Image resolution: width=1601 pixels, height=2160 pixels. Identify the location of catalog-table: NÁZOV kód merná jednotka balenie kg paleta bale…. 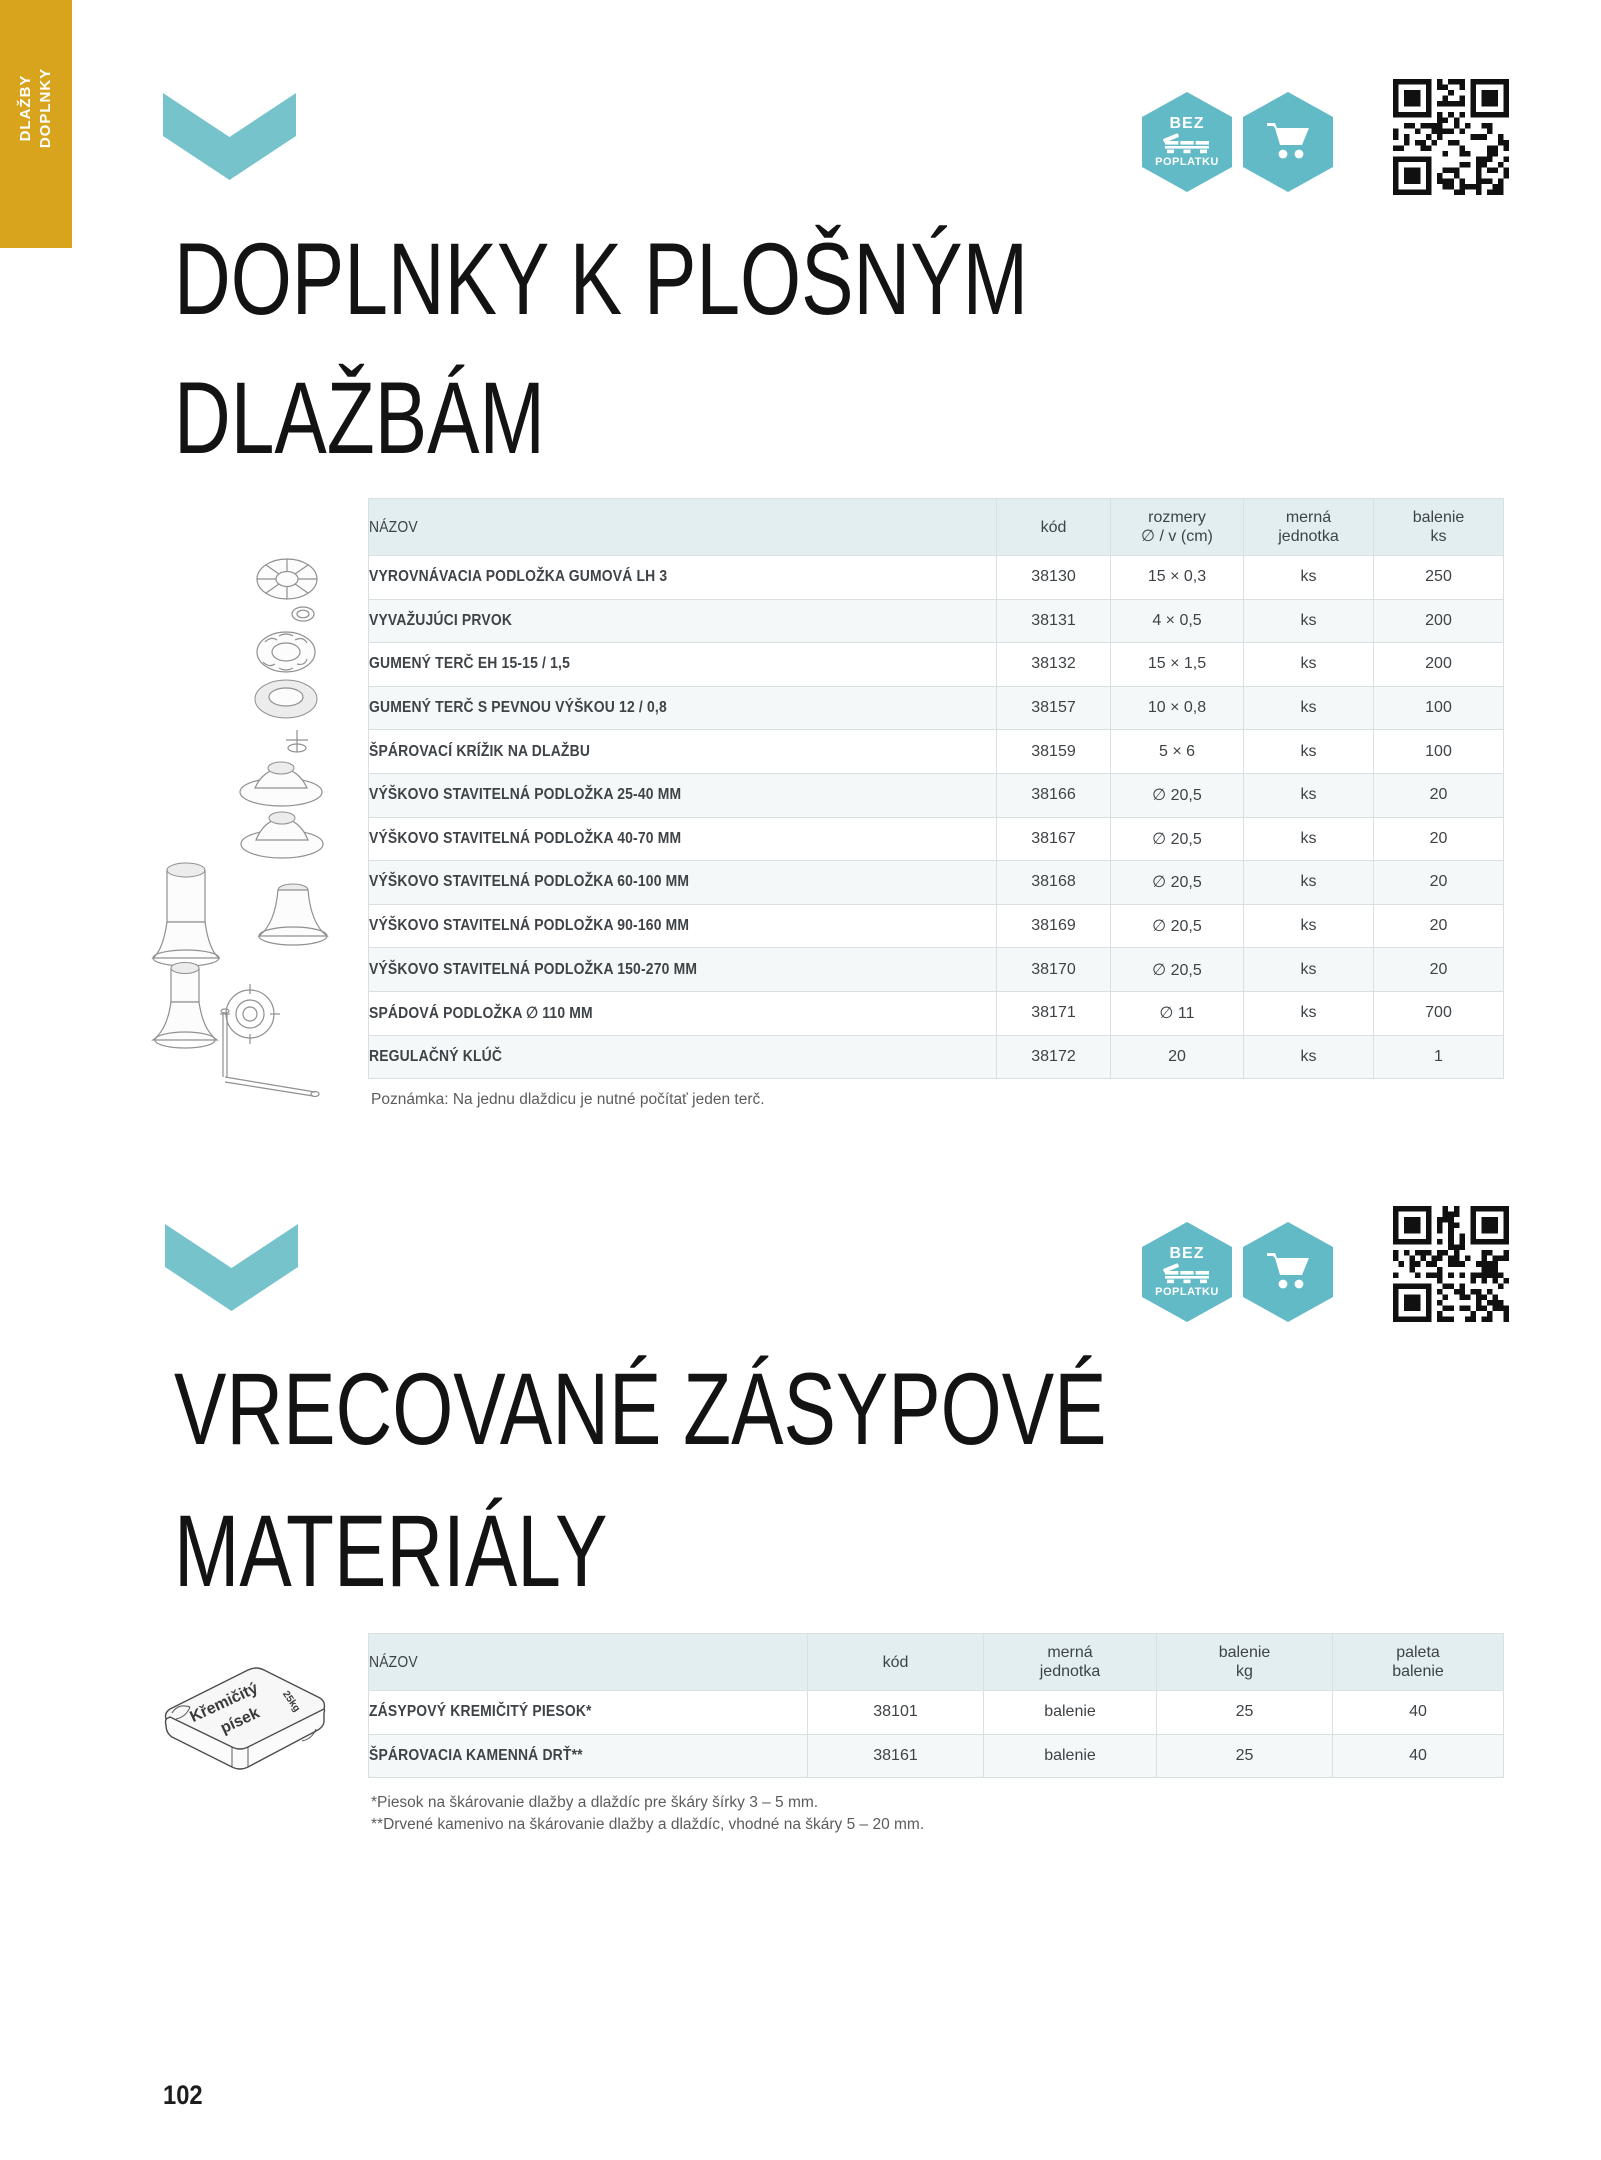
(936, 1706).